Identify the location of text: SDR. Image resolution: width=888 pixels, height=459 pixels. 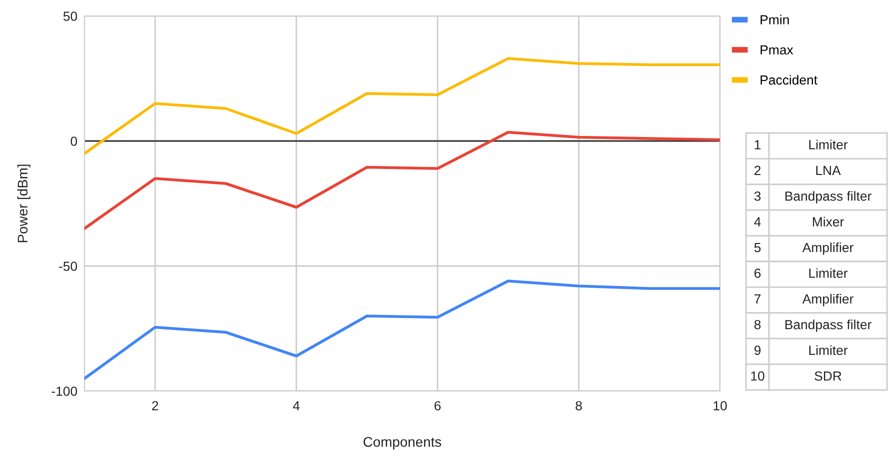
(828, 376).